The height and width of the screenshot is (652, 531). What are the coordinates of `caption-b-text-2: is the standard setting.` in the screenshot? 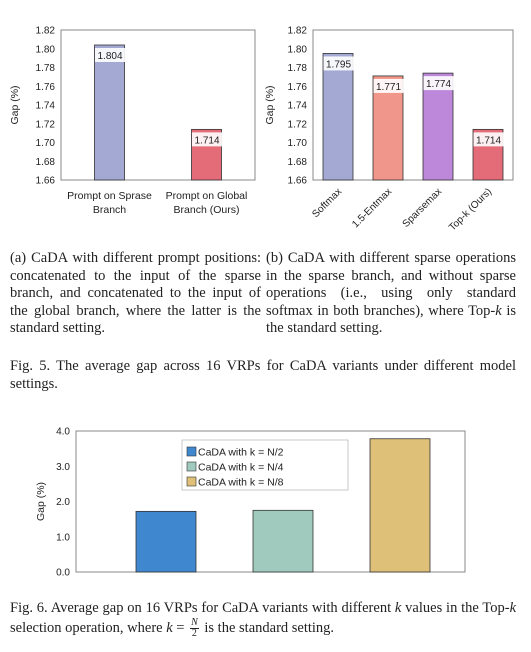 It's located at (391, 319).